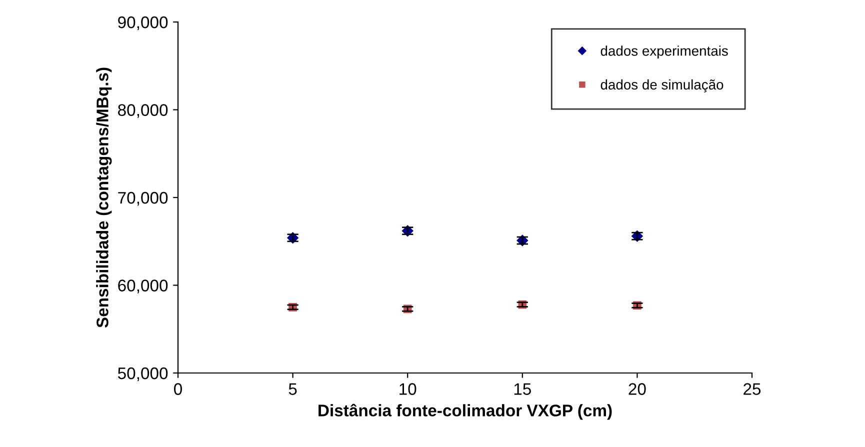 Image resolution: width=865 pixels, height=447 pixels. I want to click on x-tick-label: 0, so click(178, 389).